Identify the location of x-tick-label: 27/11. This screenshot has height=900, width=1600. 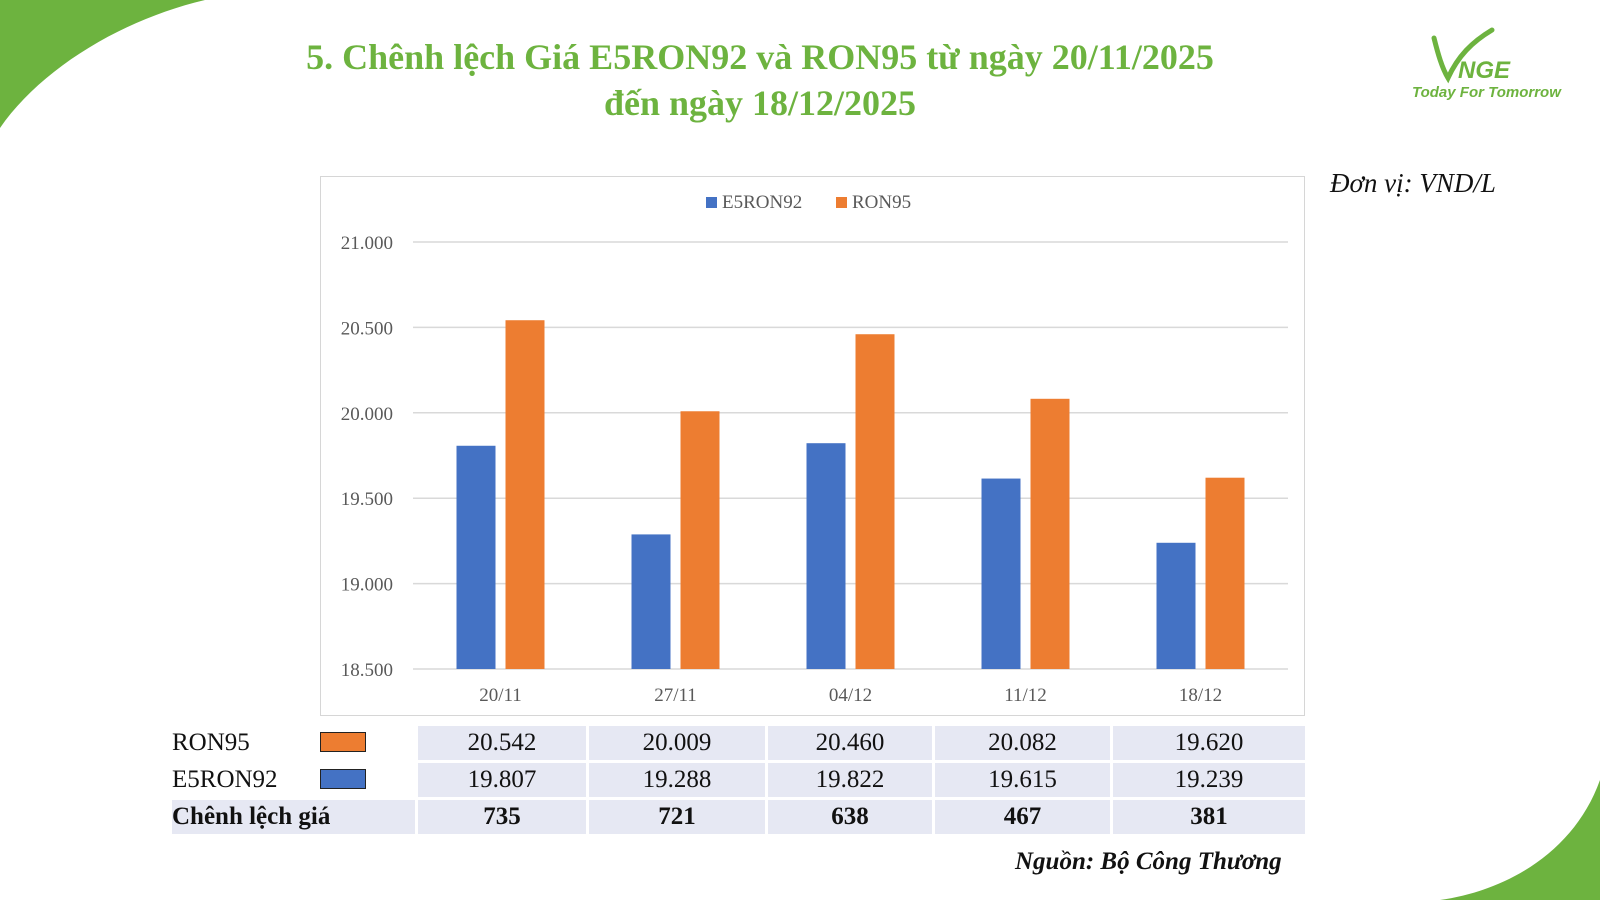
(675, 695).